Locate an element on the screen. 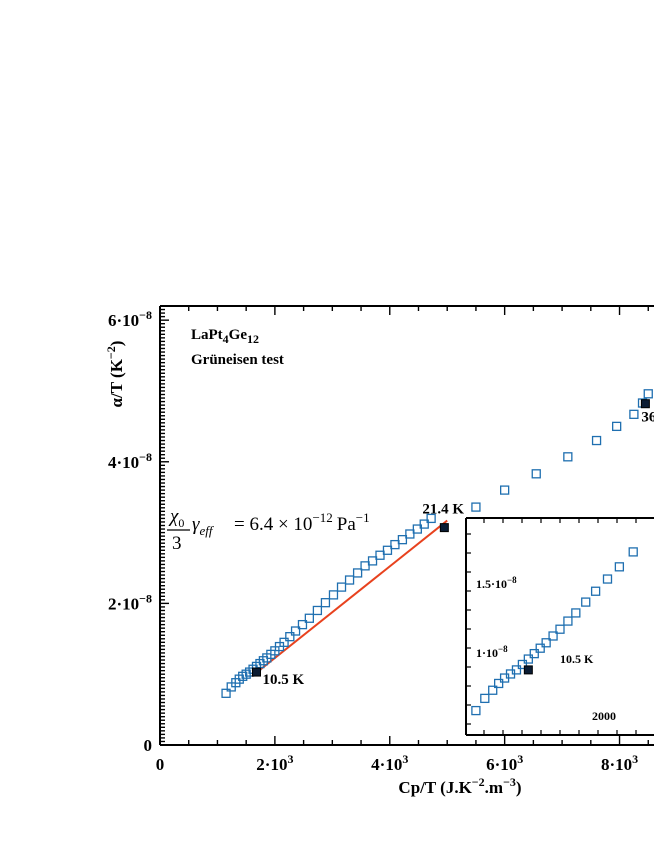 This screenshot has width=654, height=846. x-tick-label: 4·10³ is located at coordinates (389, 763).